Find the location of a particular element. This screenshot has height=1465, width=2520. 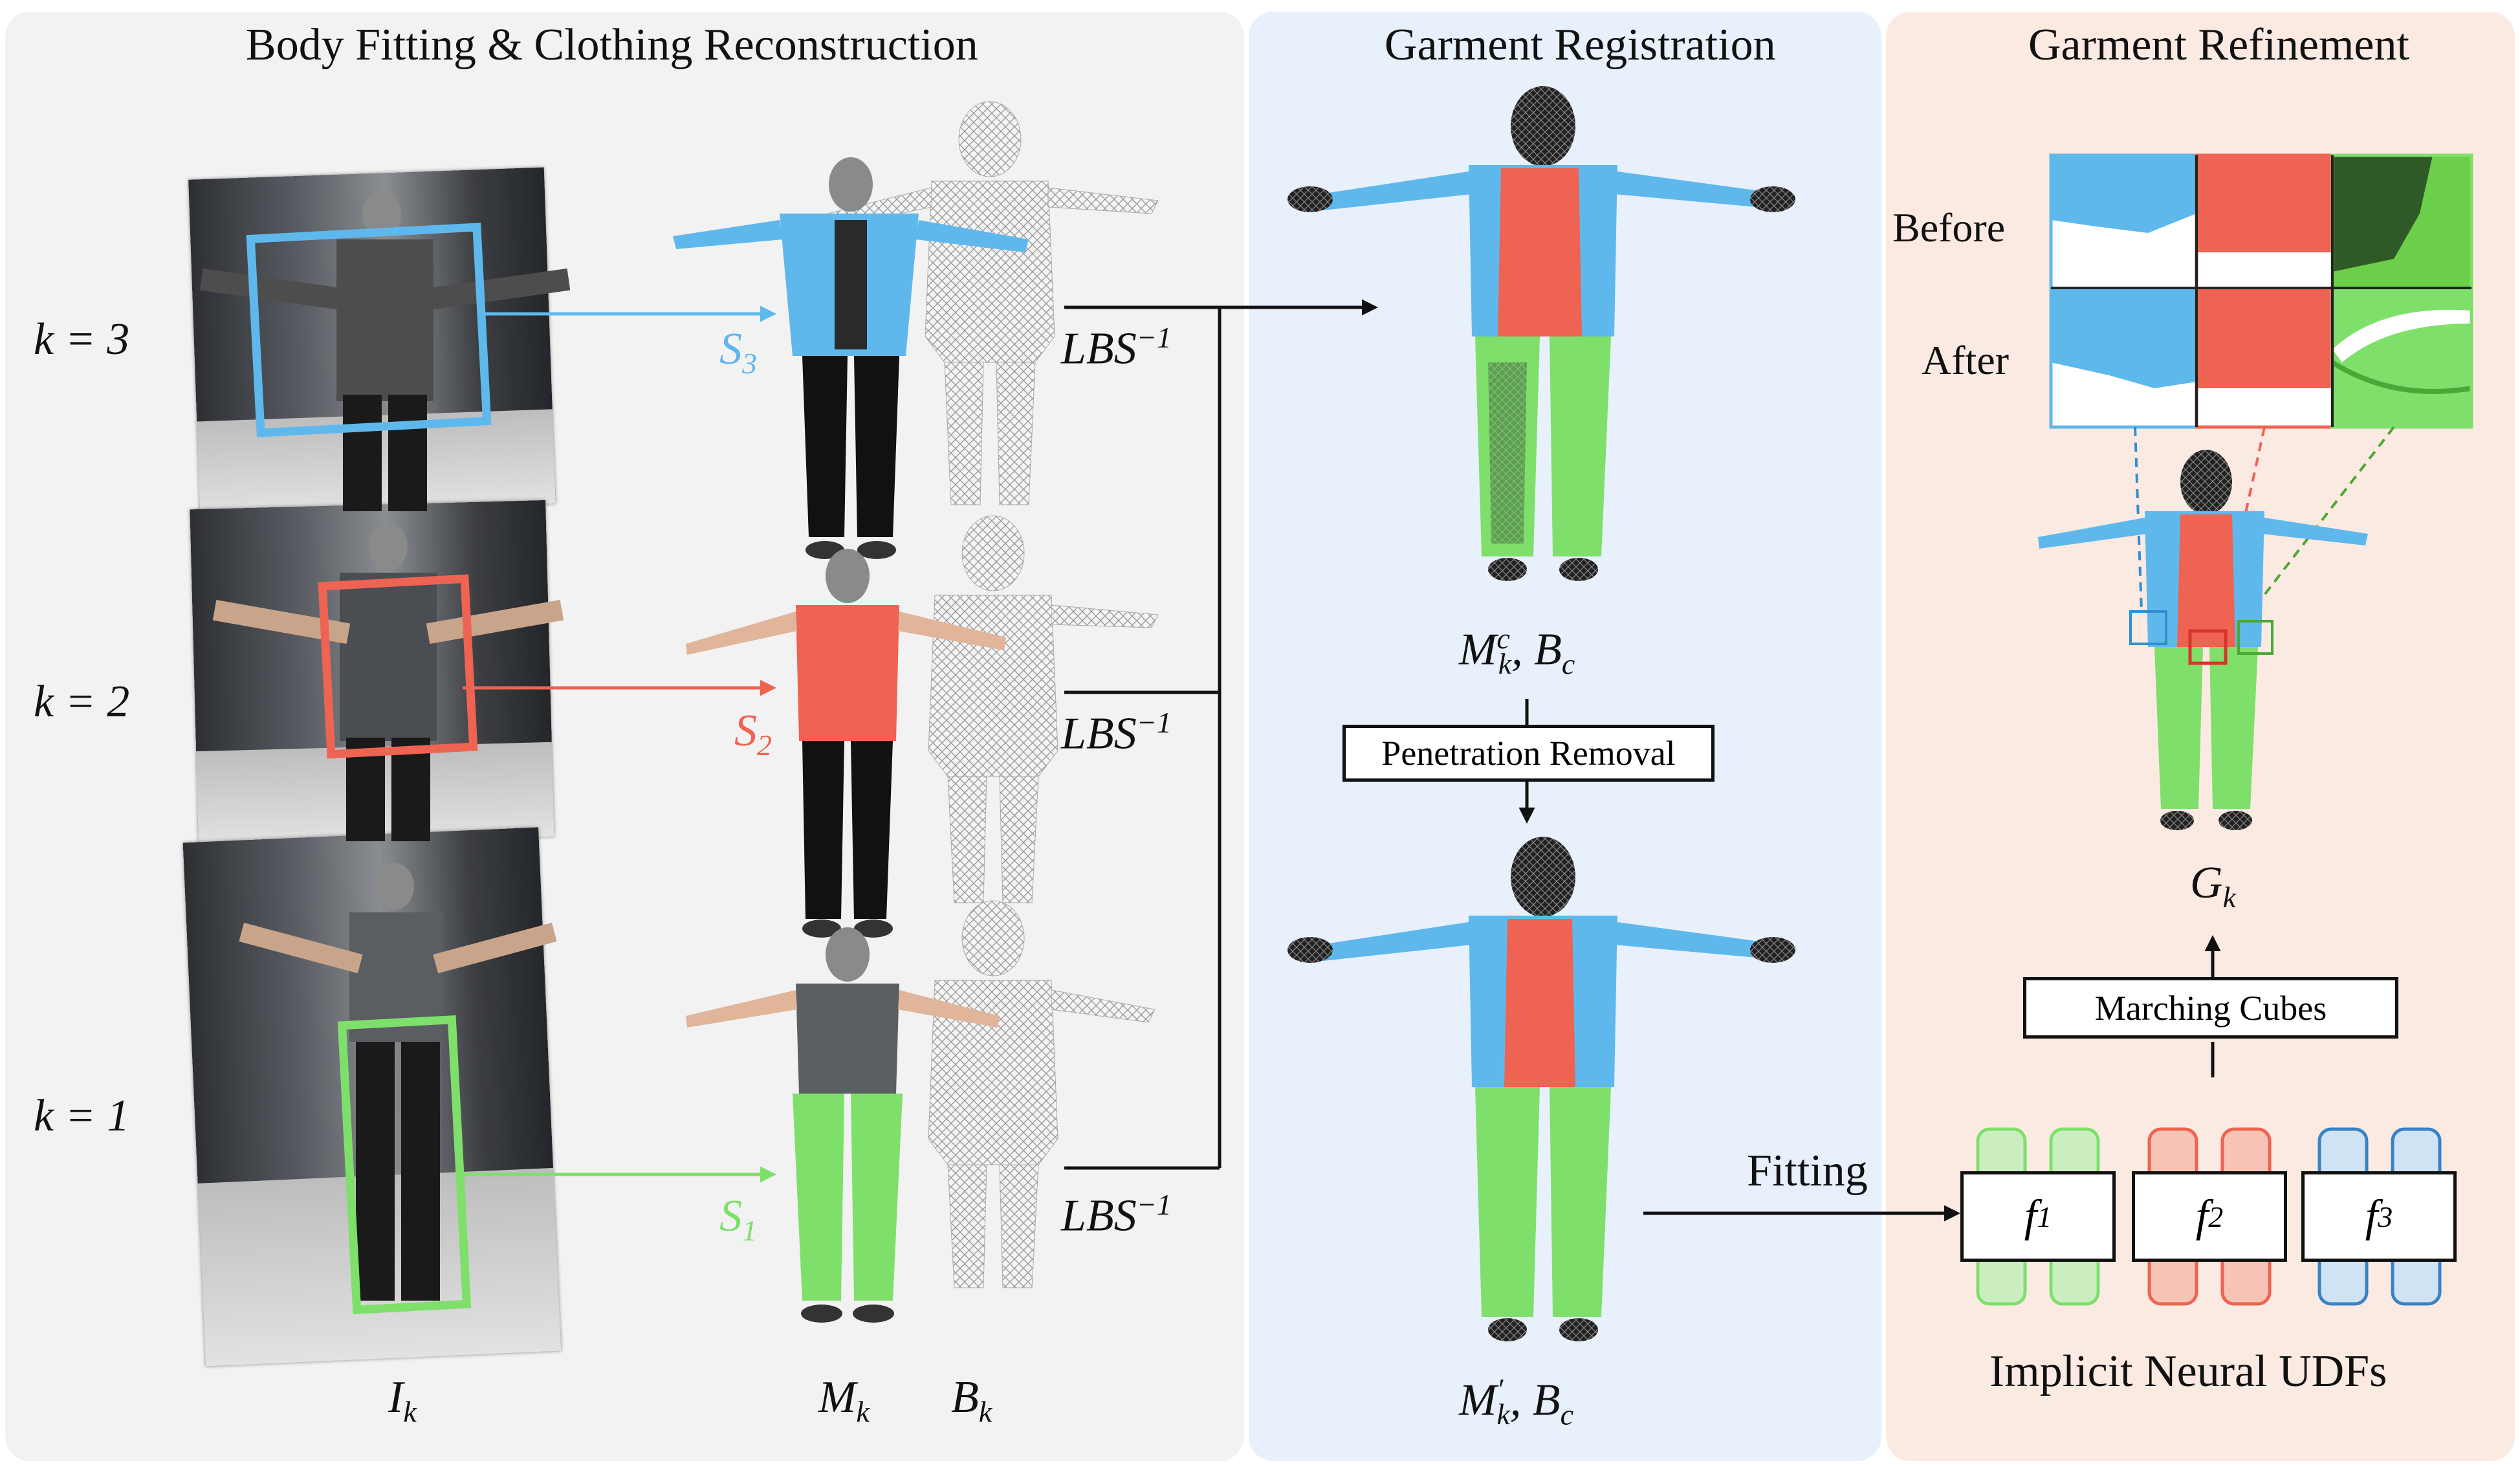

label-body-mesh: Bk is located at coordinates (972, 1400).